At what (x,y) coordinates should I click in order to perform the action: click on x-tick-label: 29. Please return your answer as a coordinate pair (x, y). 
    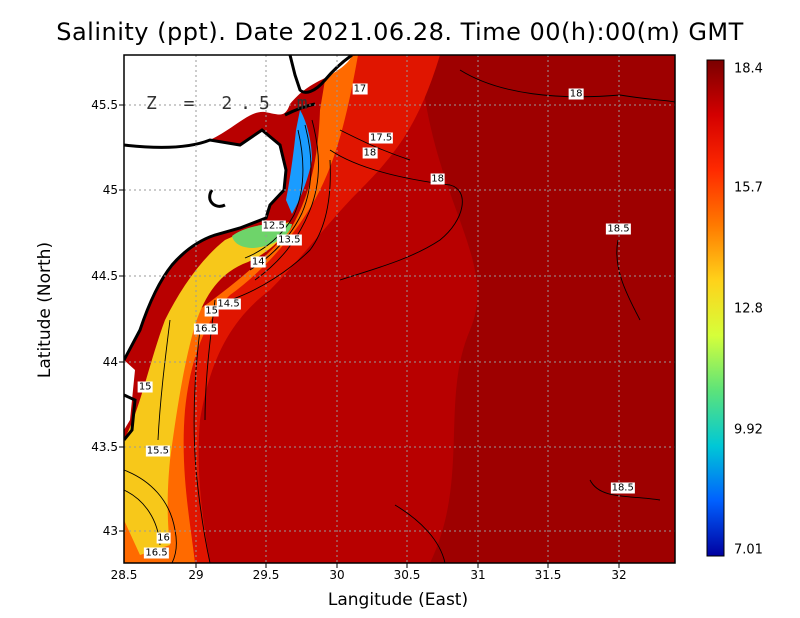
    Looking at the image, I should click on (196, 575).